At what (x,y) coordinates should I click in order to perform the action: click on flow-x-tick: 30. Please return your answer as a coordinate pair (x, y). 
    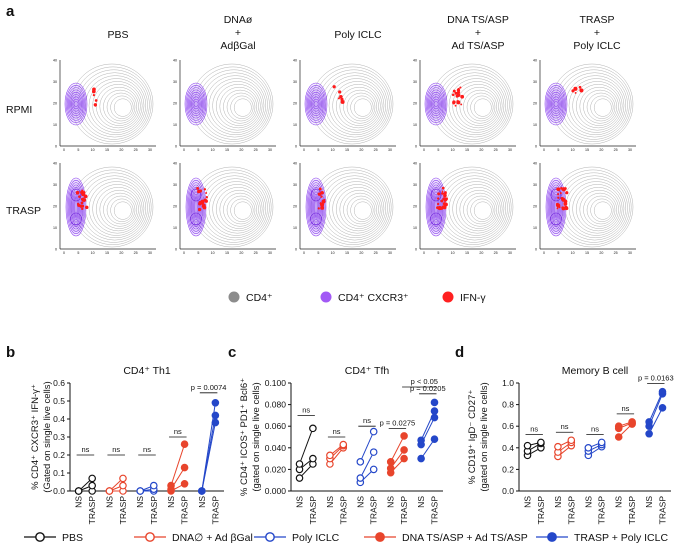
    Looking at the image, I should click on (630, 150).